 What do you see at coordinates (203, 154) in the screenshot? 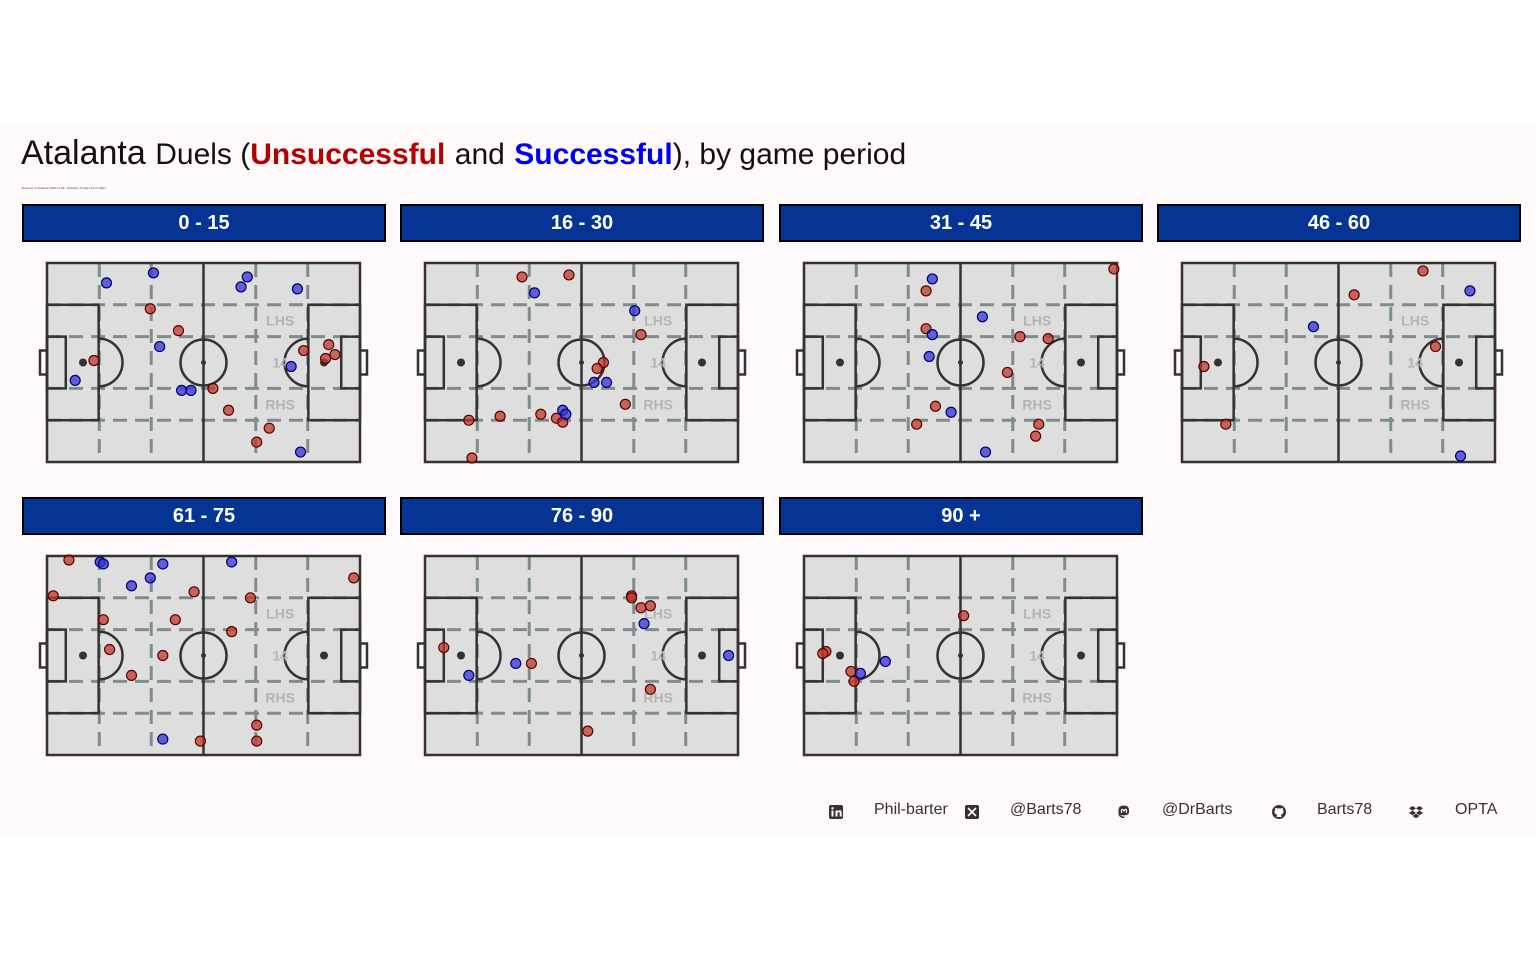
I see `title-duels: Duels (` at bounding box center [203, 154].